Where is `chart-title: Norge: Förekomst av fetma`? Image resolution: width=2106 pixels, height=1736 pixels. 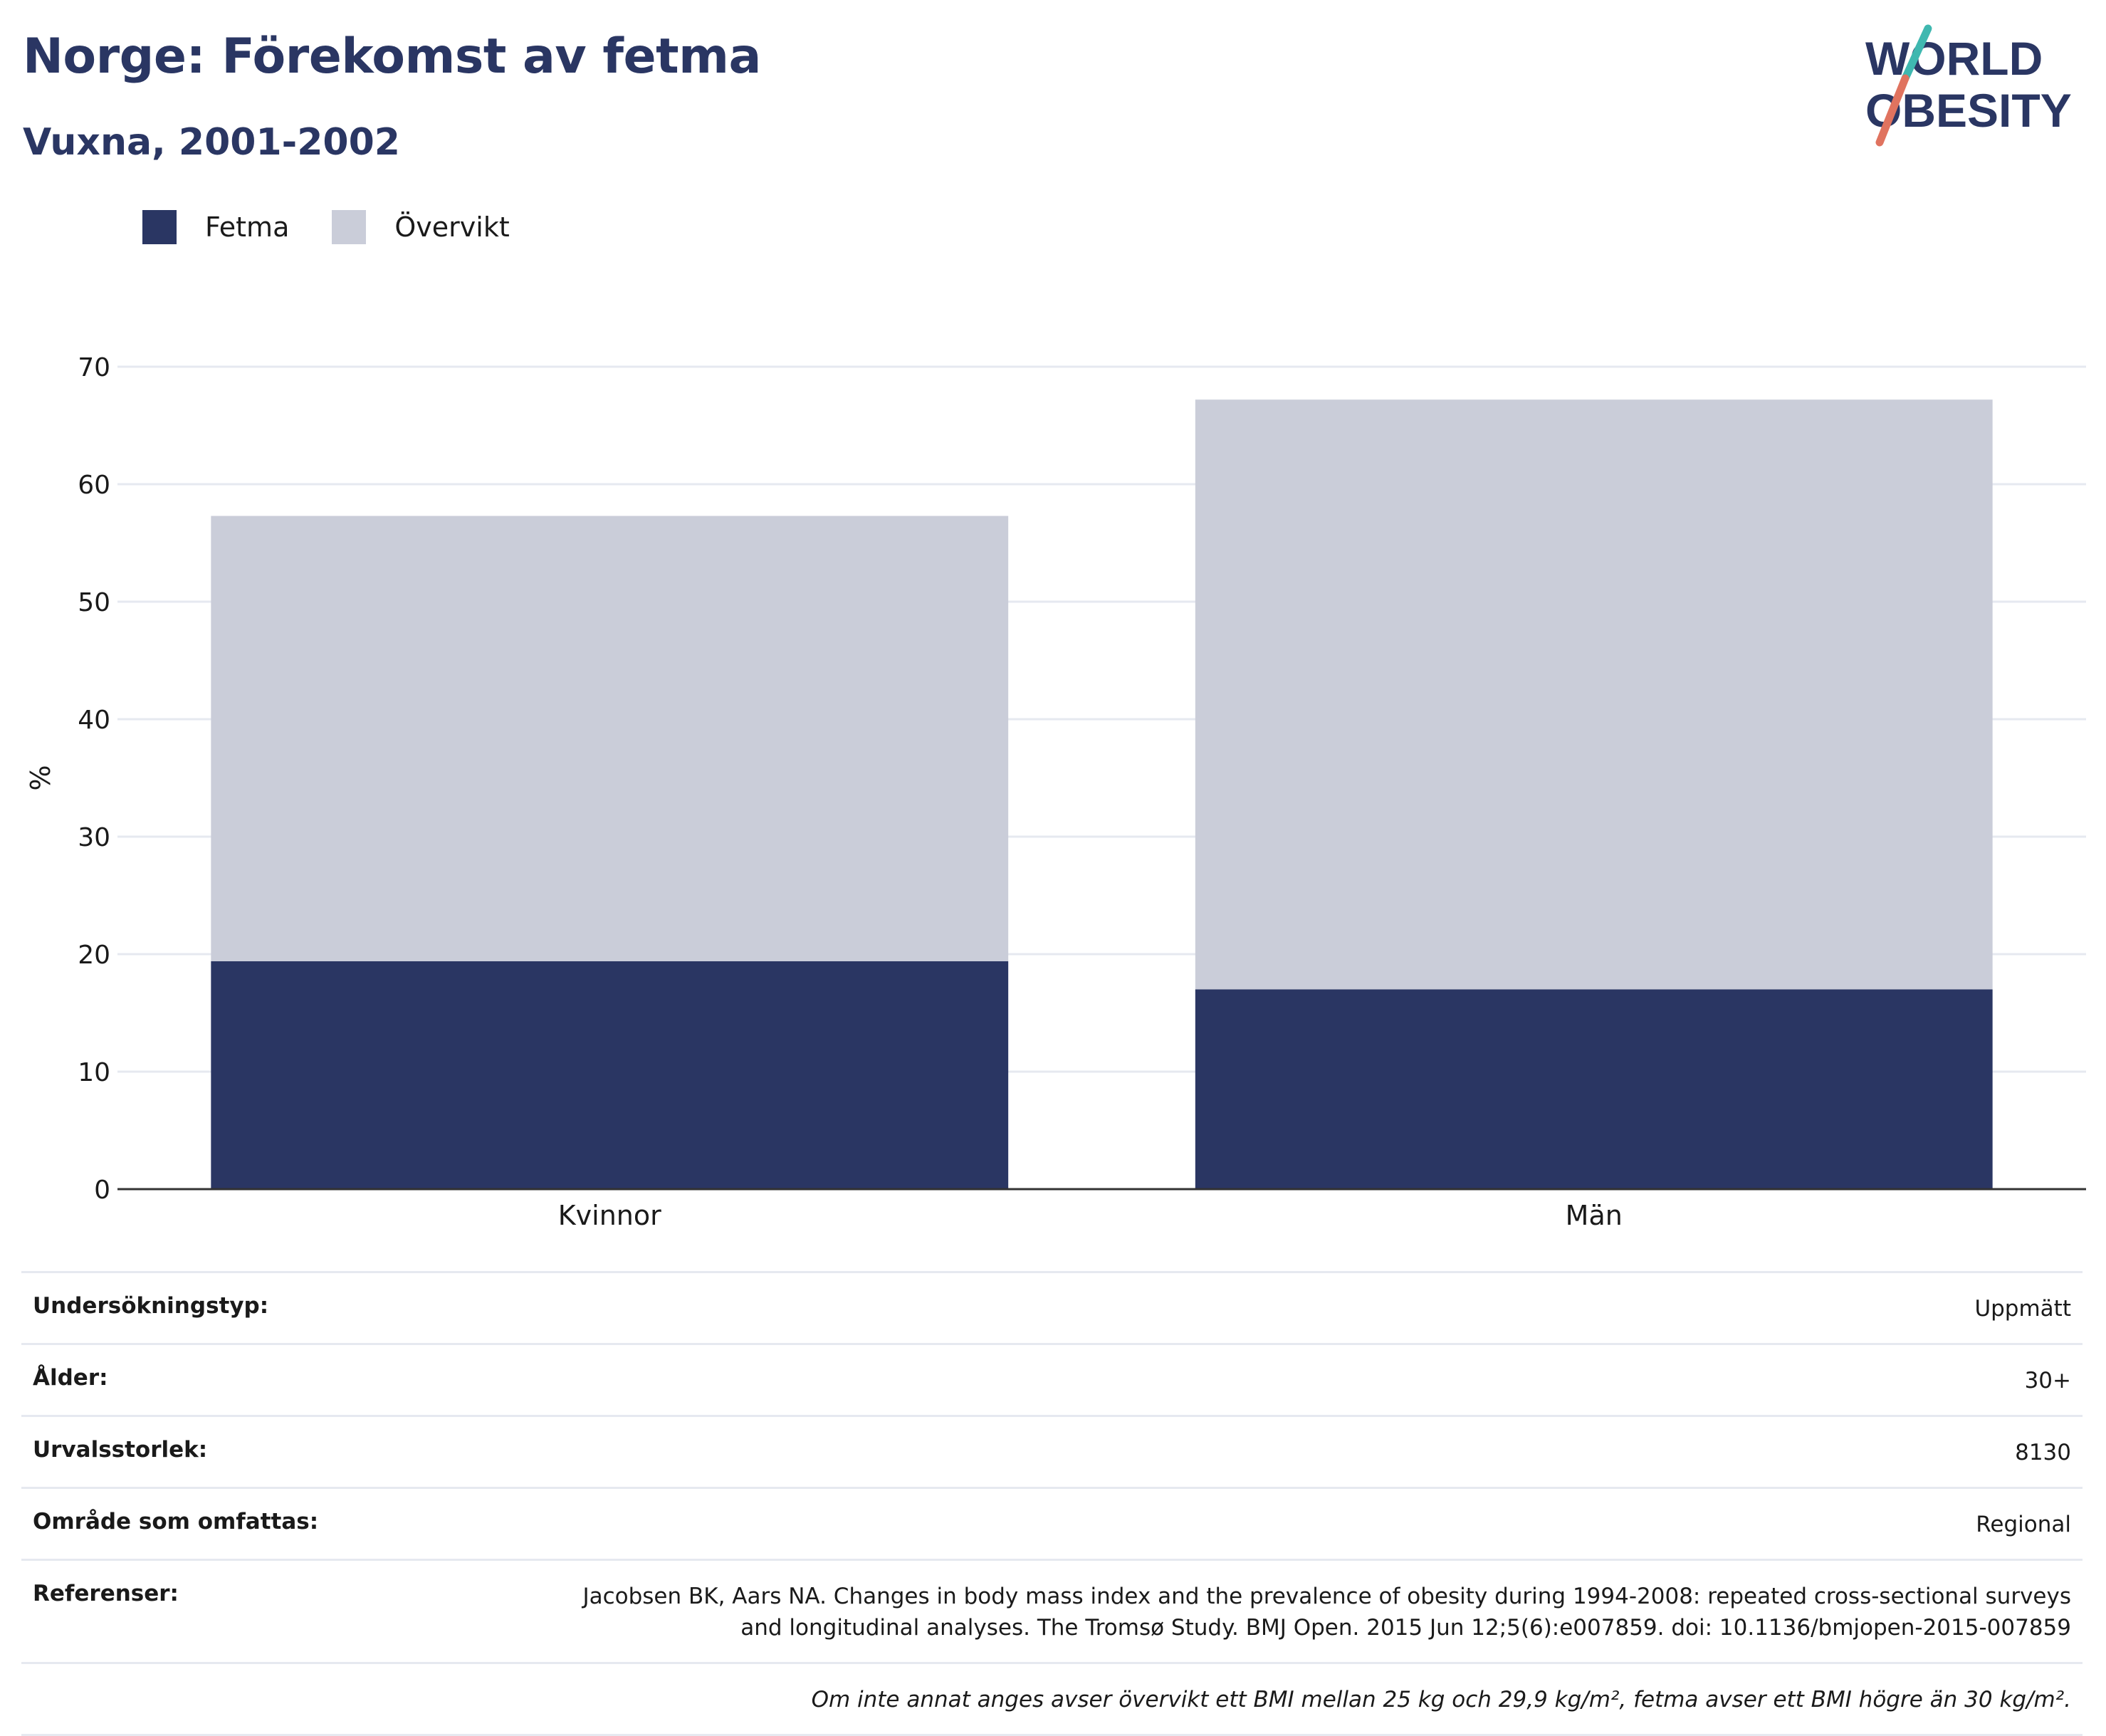 chart-title: Norge: Förekomst av fetma is located at coordinates (392, 56).